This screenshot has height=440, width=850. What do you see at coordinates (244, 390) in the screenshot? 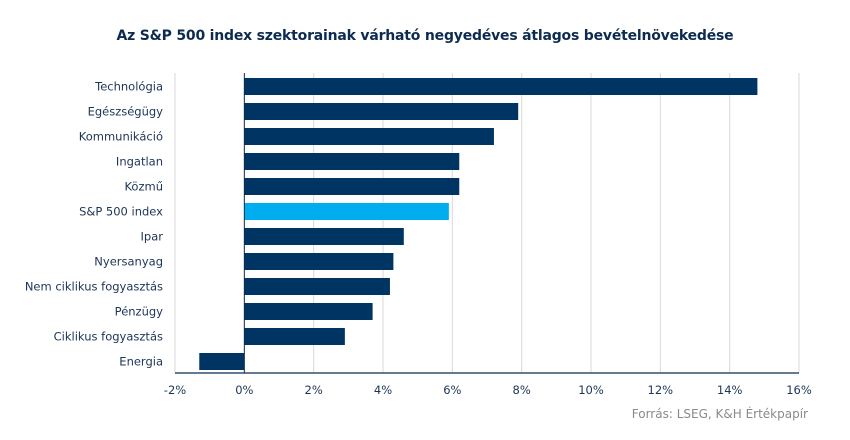
I see `x-tick-label: 0%` at bounding box center [244, 390].